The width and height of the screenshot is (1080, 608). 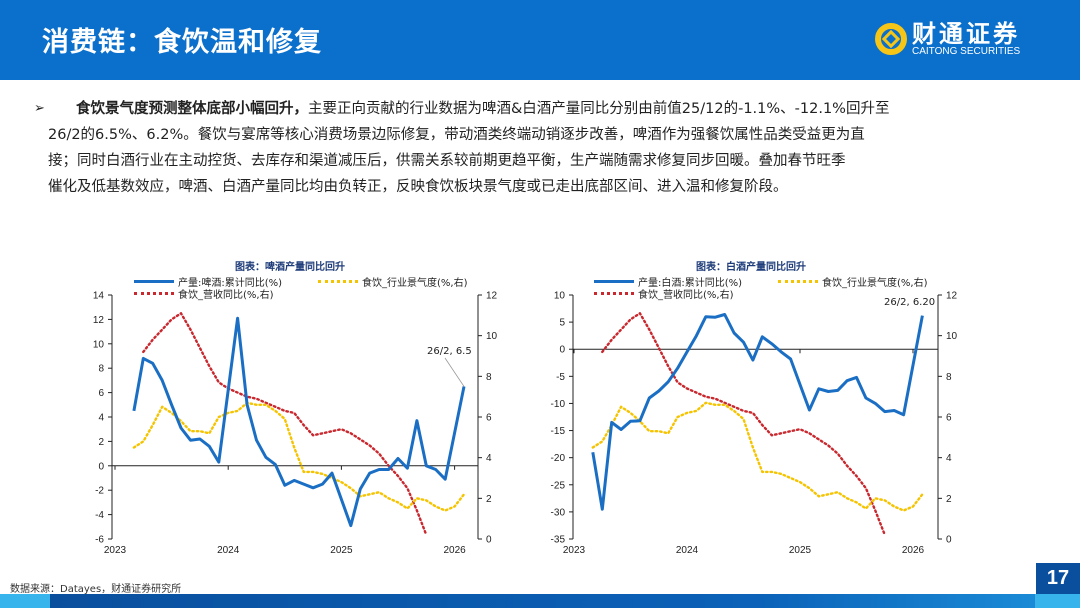 What do you see at coordinates (560, 296) in the screenshot?
I see `chart2-ytick-label: 10` at bounding box center [560, 296].